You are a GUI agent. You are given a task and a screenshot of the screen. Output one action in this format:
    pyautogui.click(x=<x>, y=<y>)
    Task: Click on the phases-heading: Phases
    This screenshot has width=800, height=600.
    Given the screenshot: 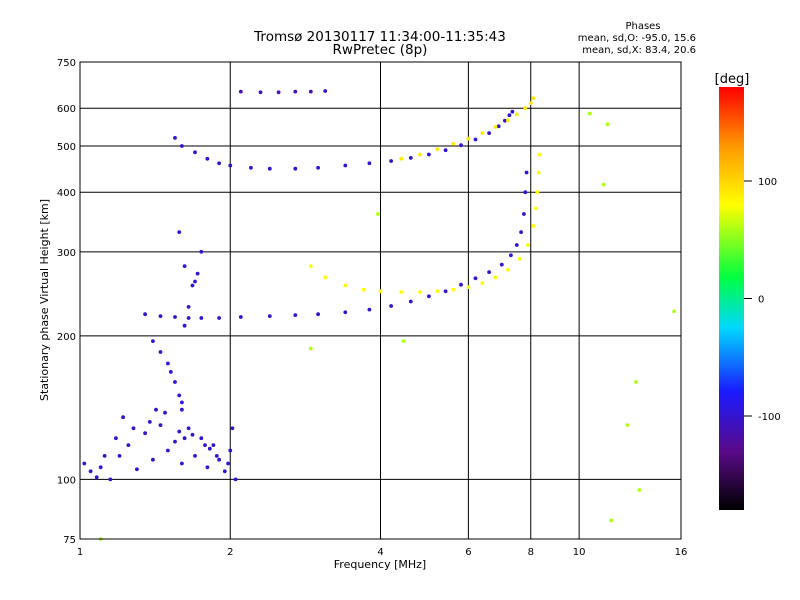 What is the action you would take?
    pyautogui.click(x=642, y=26)
    